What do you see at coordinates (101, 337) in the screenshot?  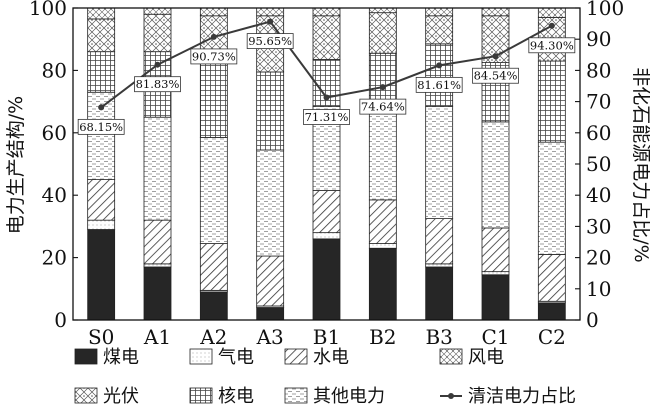 I see `x-tick-label: S0` at bounding box center [101, 337].